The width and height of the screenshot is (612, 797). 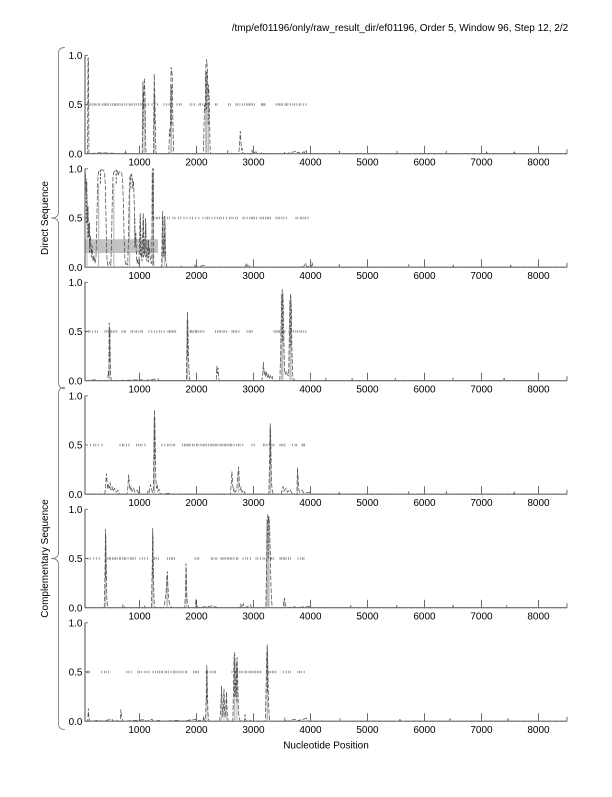 What do you see at coordinates (326, 745) in the screenshot?
I see `svg-text: Nucleotide Position` at bounding box center [326, 745].